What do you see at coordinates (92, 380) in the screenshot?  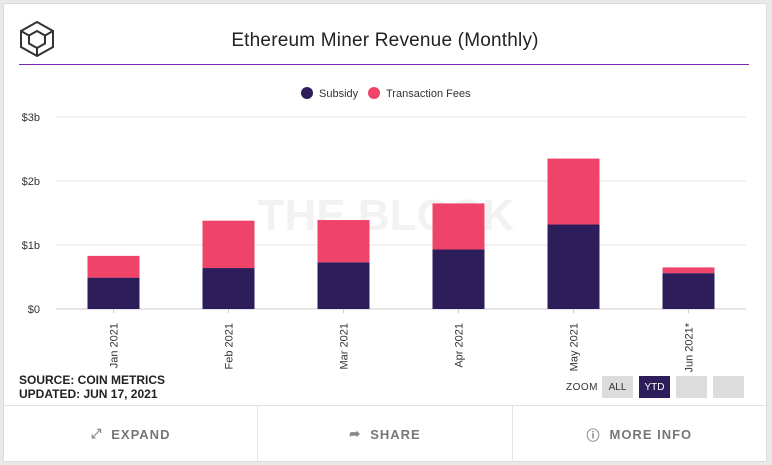 I see `source-line: SOURCE: COIN METRICS` at bounding box center [92, 380].